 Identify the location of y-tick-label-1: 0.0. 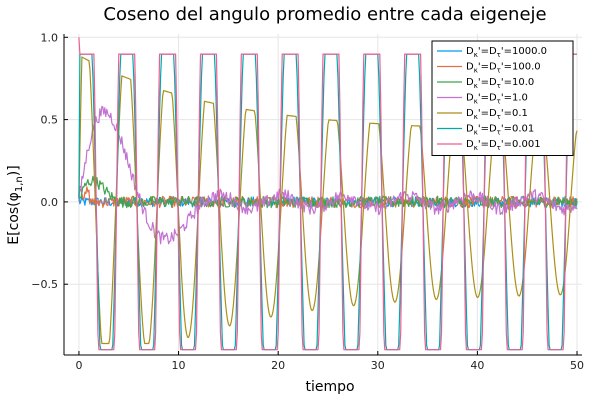
(50, 202).